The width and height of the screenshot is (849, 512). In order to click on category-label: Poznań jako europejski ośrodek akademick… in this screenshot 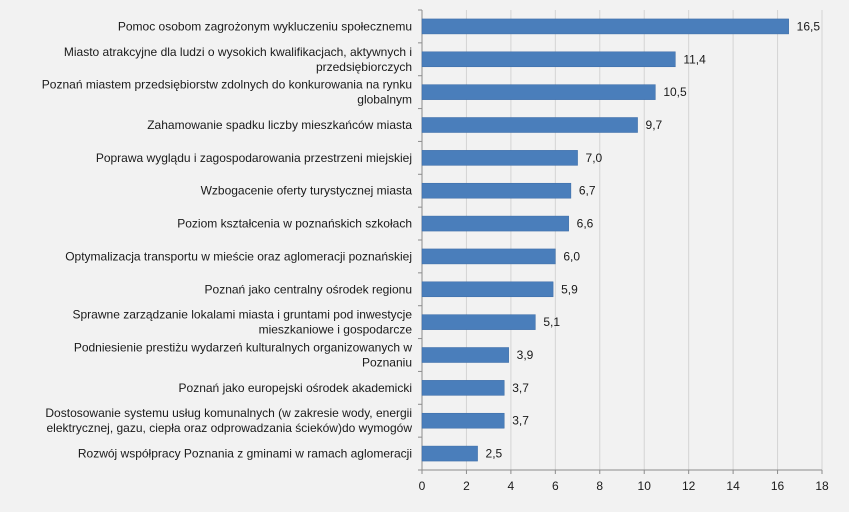, I will do `click(295, 388)`.